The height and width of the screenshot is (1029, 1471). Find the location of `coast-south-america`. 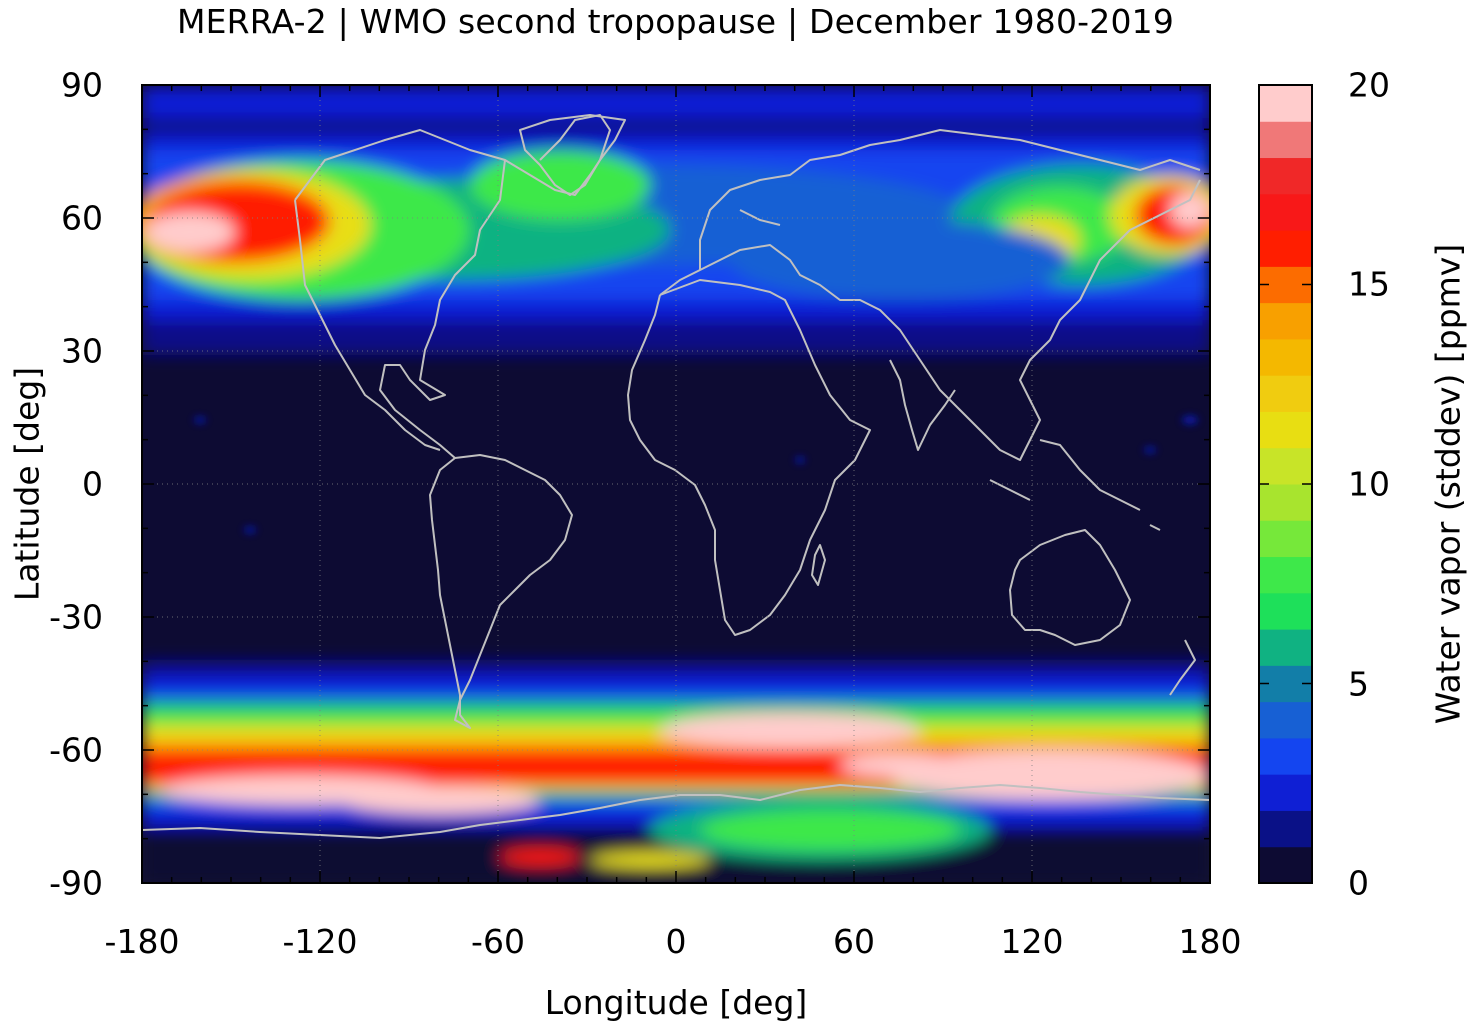

coast-south-america is located at coordinates (501, 591).